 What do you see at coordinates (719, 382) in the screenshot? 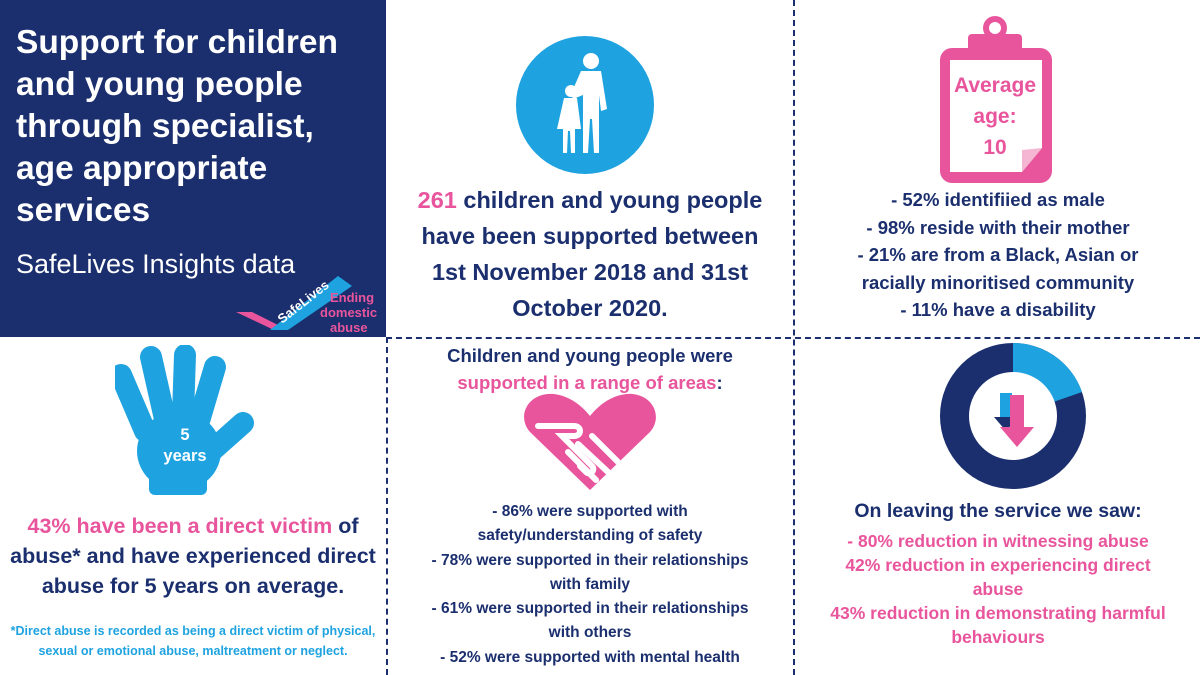
I see `areas-heading-end: :` at bounding box center [719, 382].